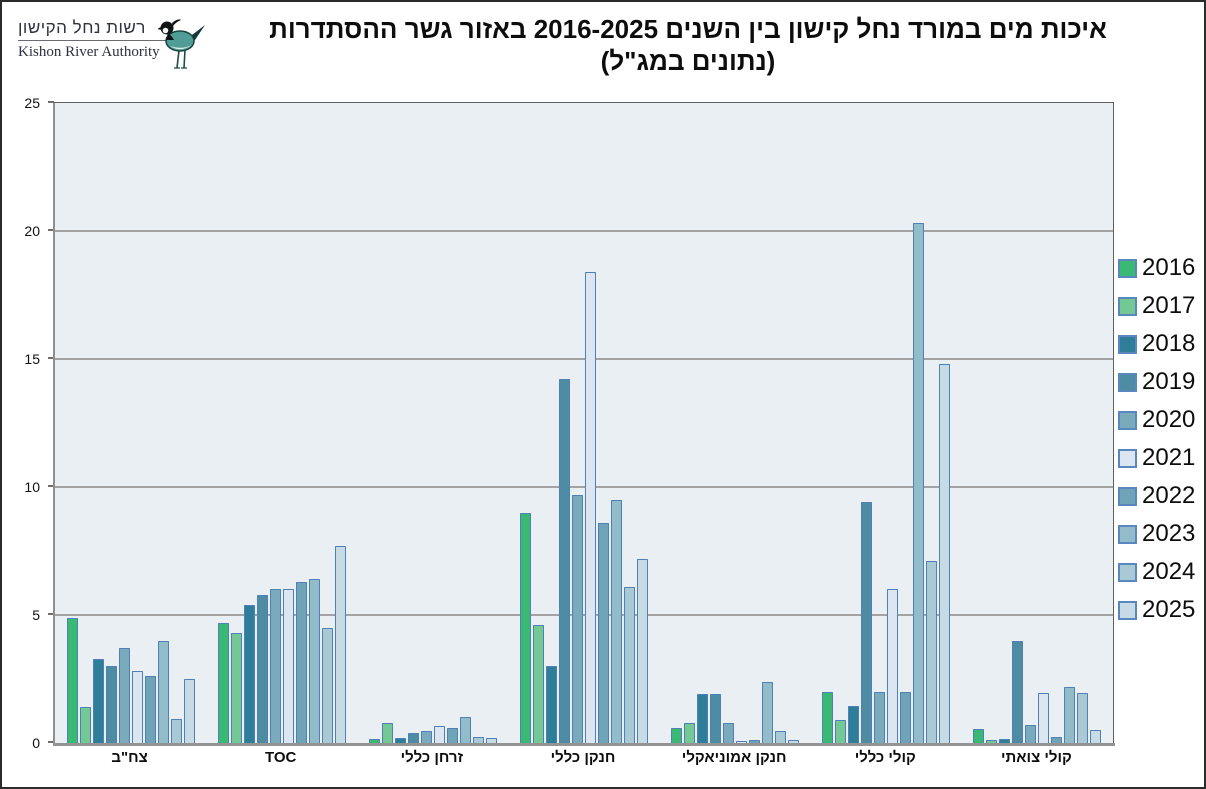  What do you see at coordinates (1169, 533) in the screenshot?
I see `legend-label-2023: 2023` at bounding box center [1169, 533].